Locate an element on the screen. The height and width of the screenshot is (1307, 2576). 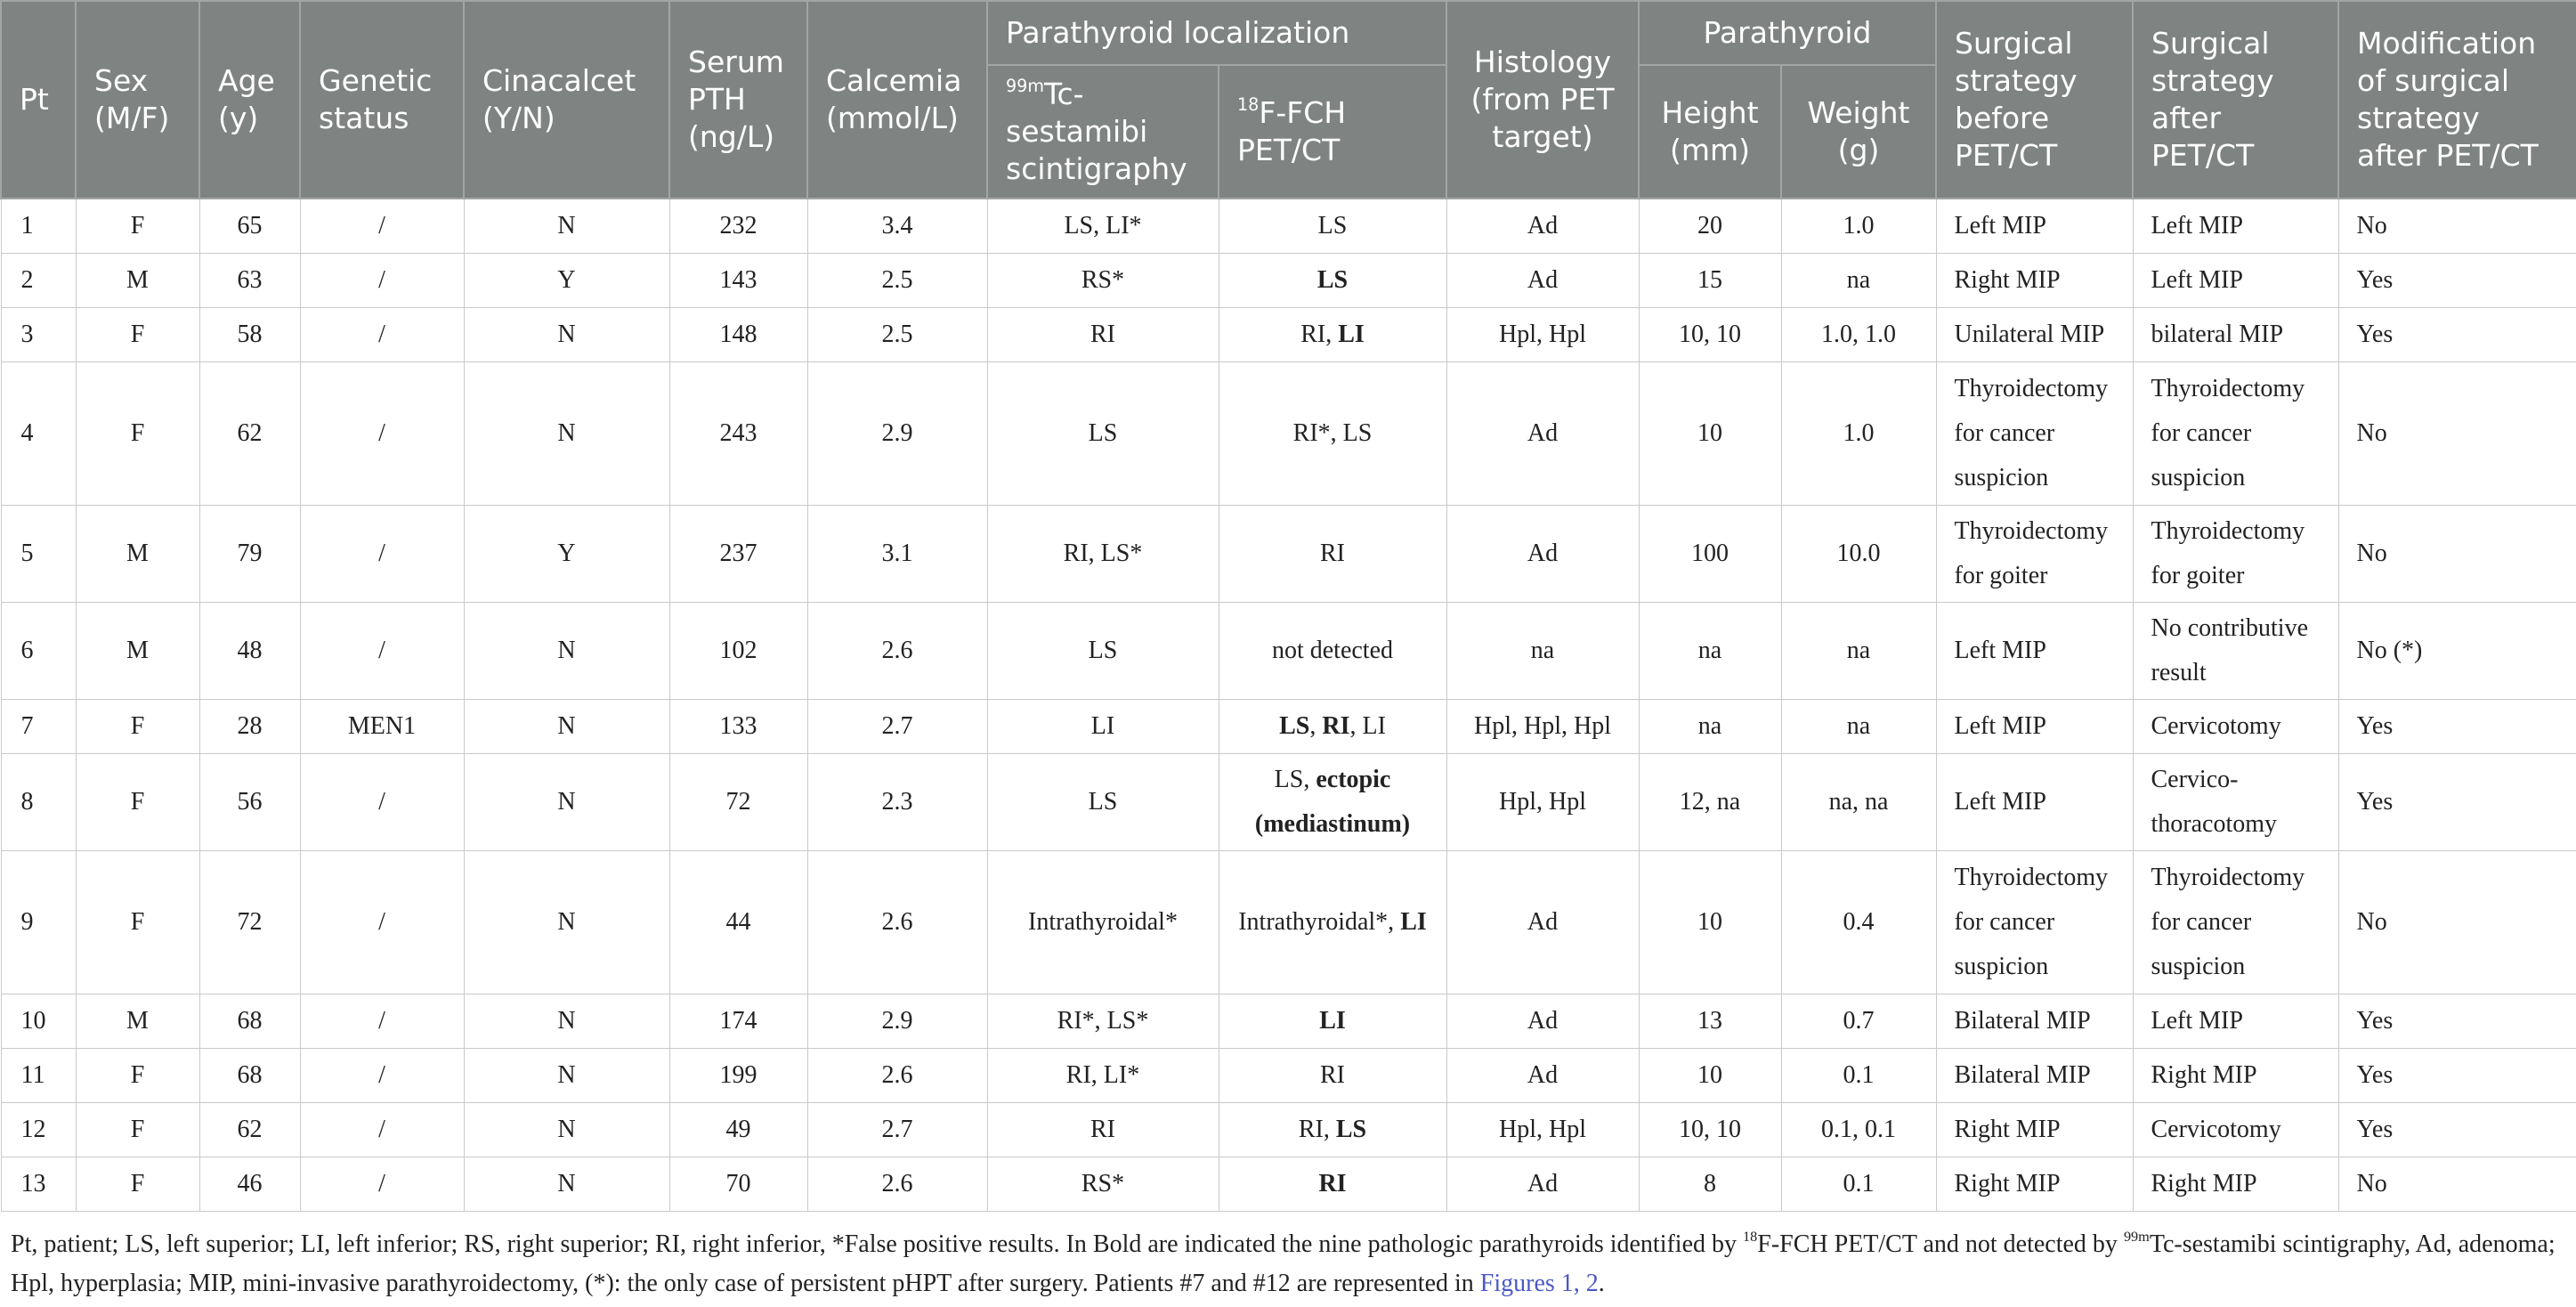
cell-calcemia: 3.1 is located at coordinates (897, 554).